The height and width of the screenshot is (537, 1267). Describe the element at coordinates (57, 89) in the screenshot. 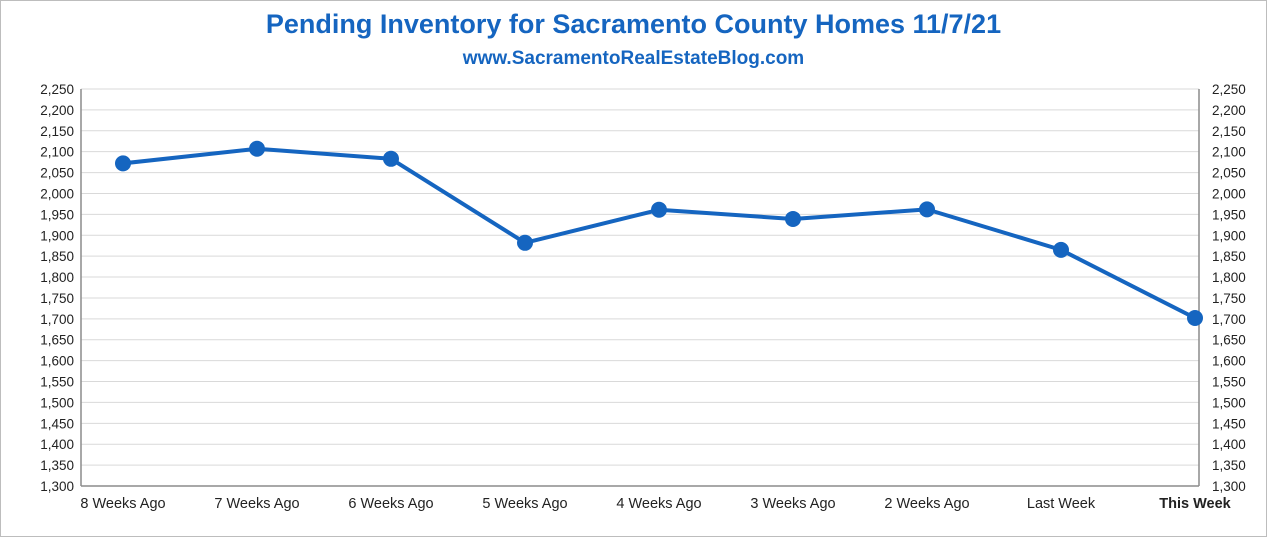

I see `y-tick-label-left: 2,250` at that location.